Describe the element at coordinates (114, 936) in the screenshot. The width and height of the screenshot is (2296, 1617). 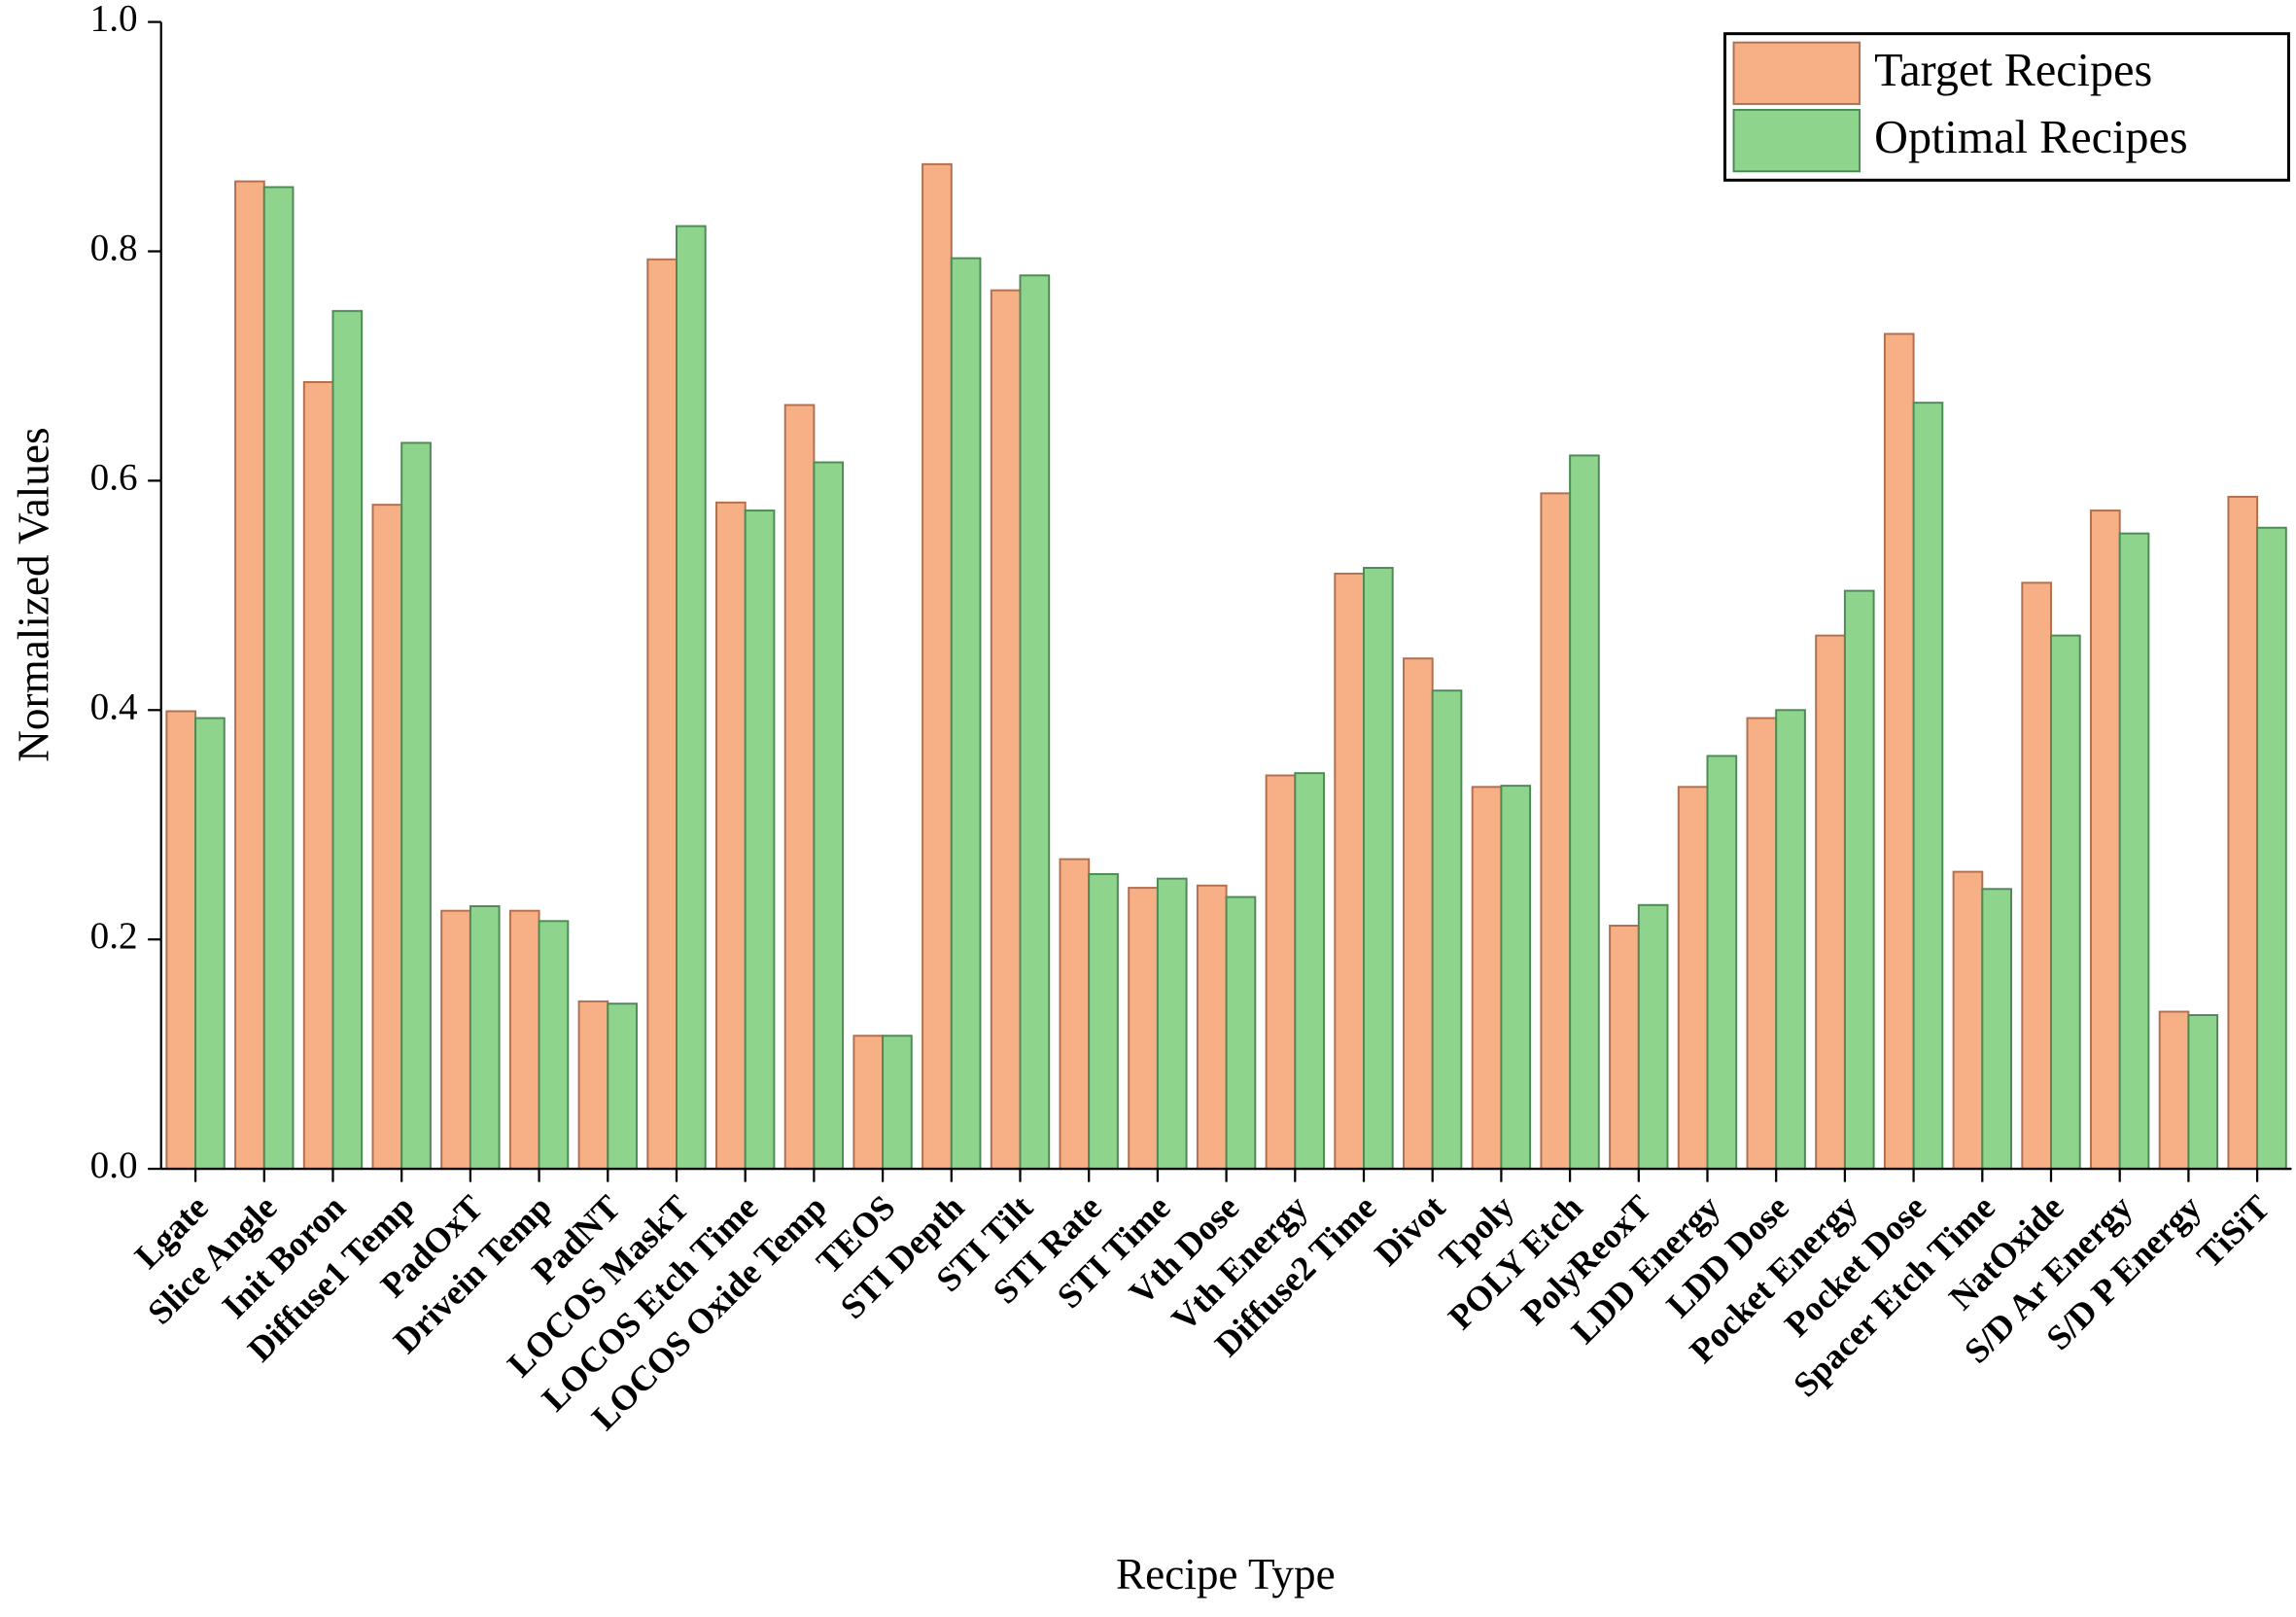
I see `y-tick-label: 0.2` at that location.